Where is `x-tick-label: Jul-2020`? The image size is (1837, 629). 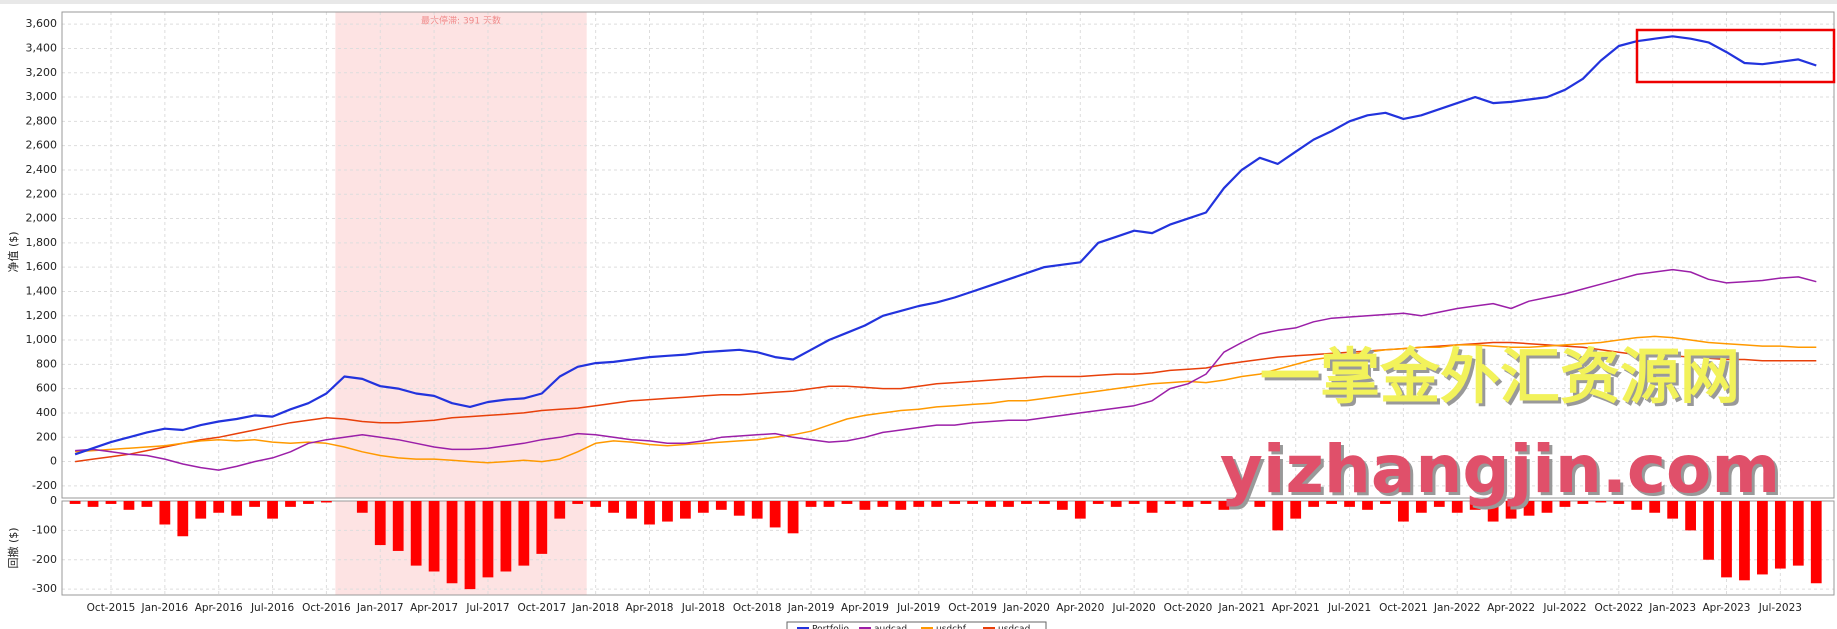
x-tick-label: Jul-2020 is located at coordinates (1134, 608).